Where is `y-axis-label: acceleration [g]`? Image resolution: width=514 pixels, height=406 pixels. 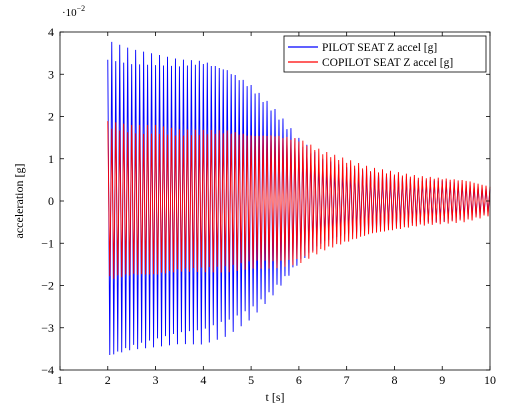
y-axis-label: acceleration [g] is located at coordinates (19, 201).